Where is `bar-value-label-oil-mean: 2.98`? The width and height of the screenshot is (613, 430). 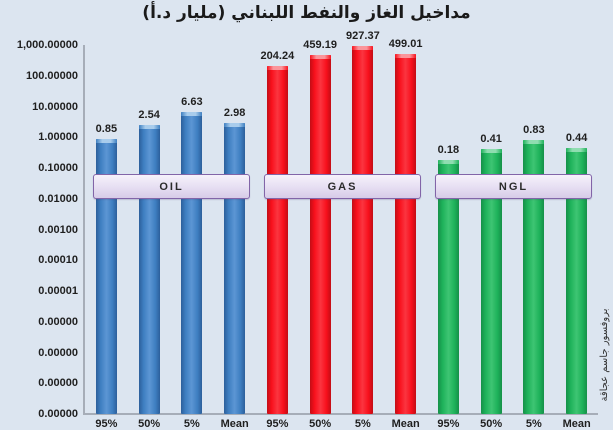
bar-value-label-oil-mean: 2.98 is located at coordinates (234, 112).